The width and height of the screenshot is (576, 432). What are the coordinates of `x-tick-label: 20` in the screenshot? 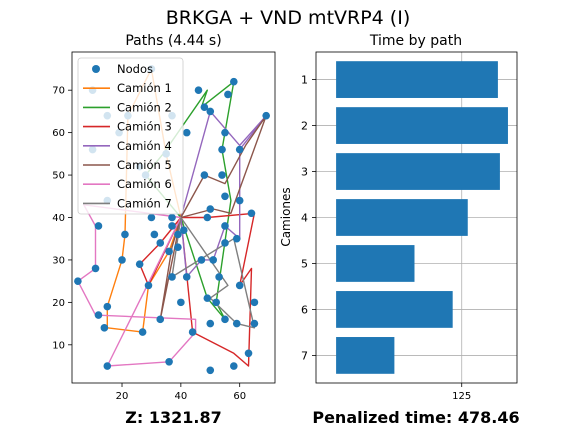 It's located at (122, 396).